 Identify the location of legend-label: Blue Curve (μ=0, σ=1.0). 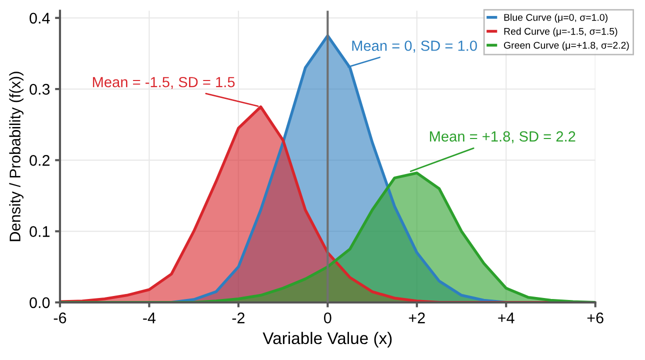
(556, 18).